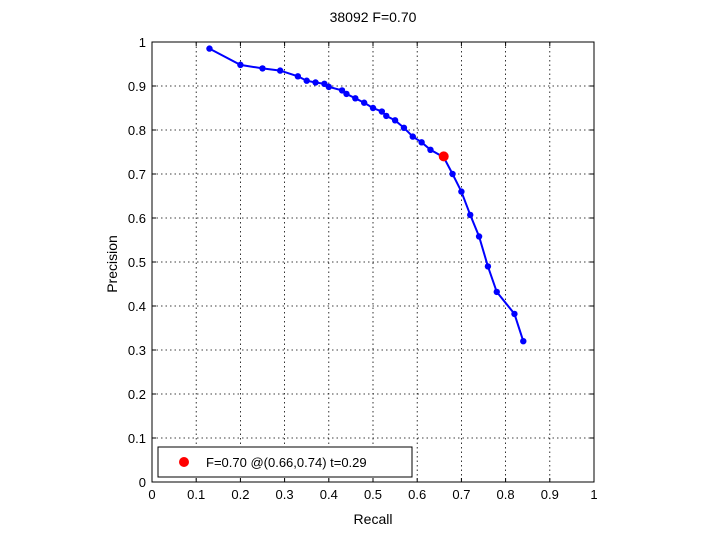  I want to click on legend-marker, so click(184, 462).